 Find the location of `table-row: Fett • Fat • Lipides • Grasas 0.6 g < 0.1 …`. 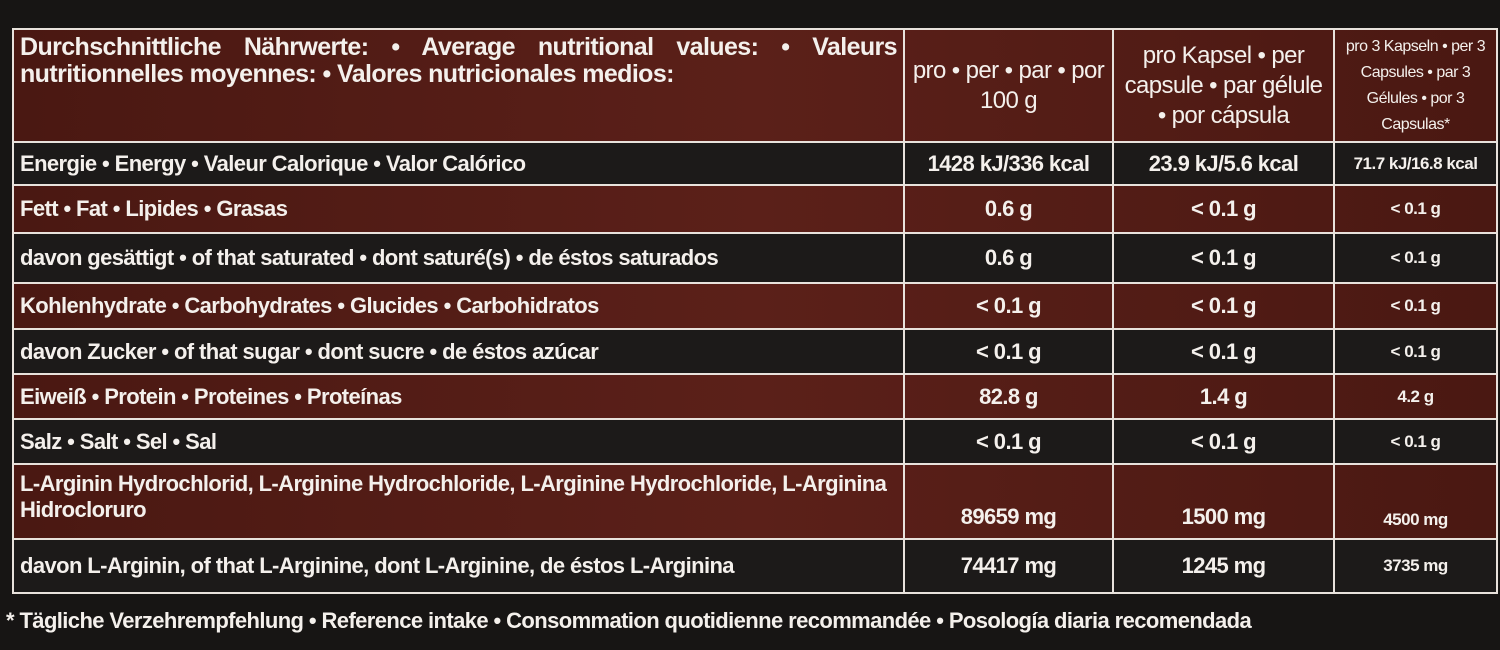

table-row: Fett • Fat • Lipides • Grasas 0.6 g < 0.1 … is located at coordinates (756, 210).